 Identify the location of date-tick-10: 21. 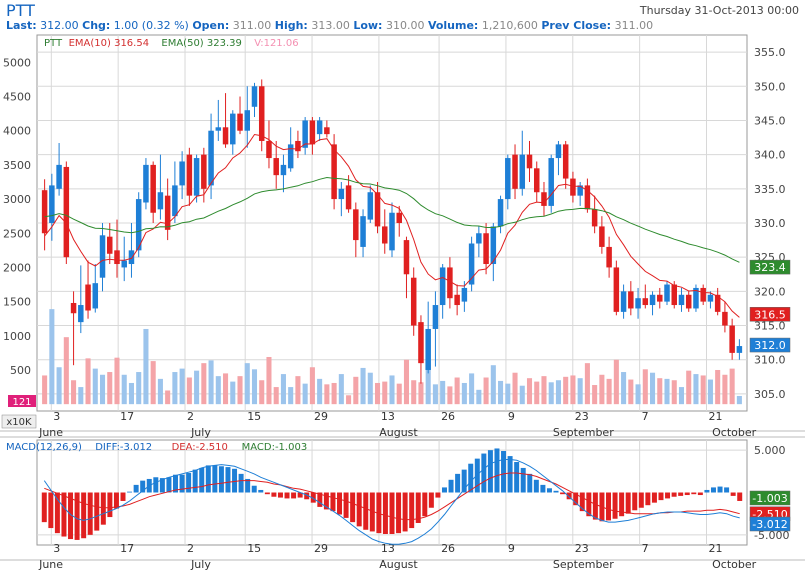
(716, 416).